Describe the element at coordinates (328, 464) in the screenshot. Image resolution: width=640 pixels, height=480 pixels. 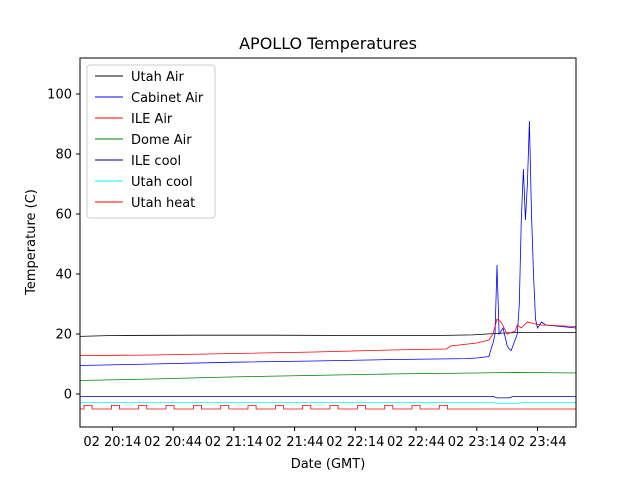
I see `x-axis-title: Date (GMT)` at that location.